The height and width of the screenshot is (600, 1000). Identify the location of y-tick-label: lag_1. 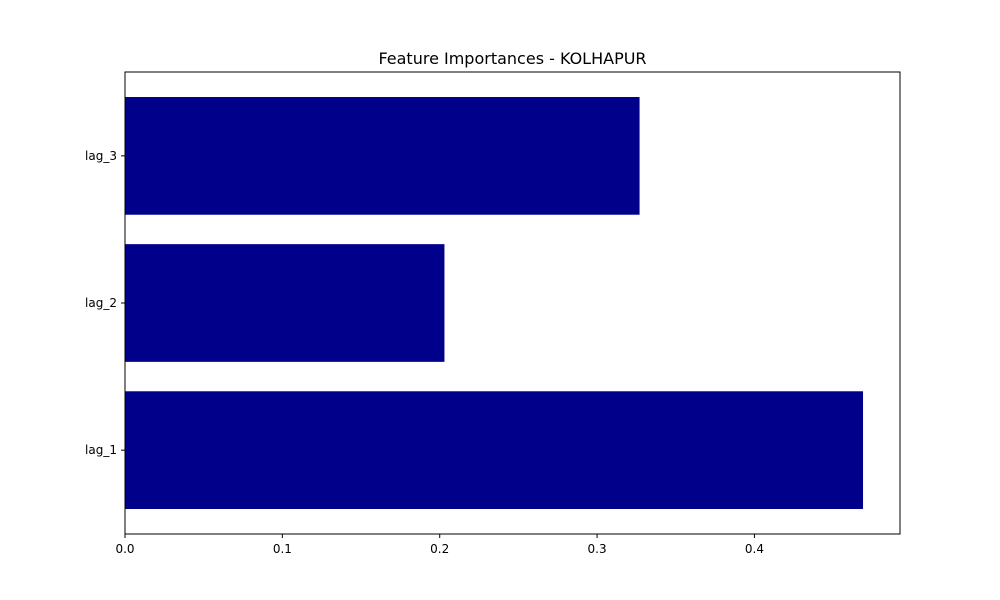
(101, 450).